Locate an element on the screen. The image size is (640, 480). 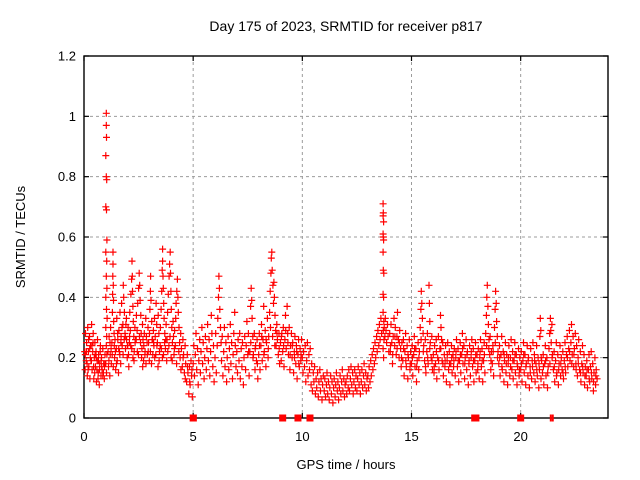
x-tick-labels: 0 5 10 15 20 is located at coordinates (304, 436).